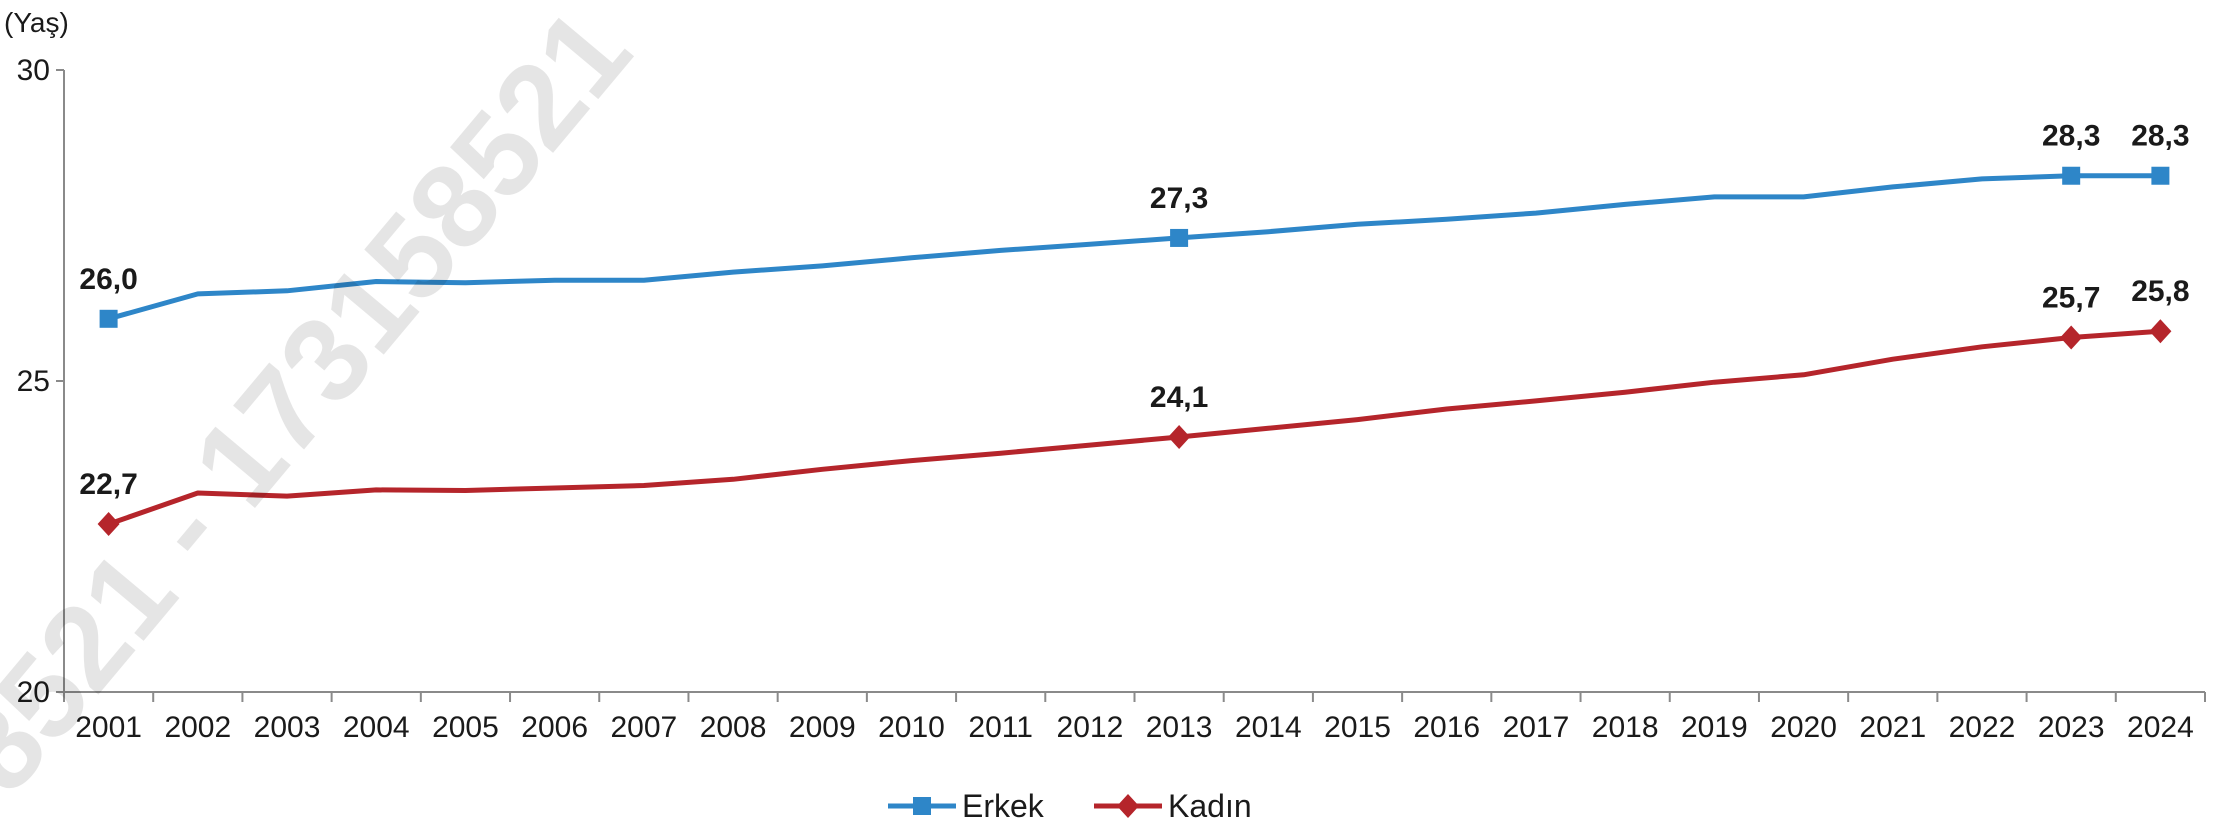 This screenshot has width=2226, height=827. I want to click on x-tick-label: 2018, so click(1625, 727).